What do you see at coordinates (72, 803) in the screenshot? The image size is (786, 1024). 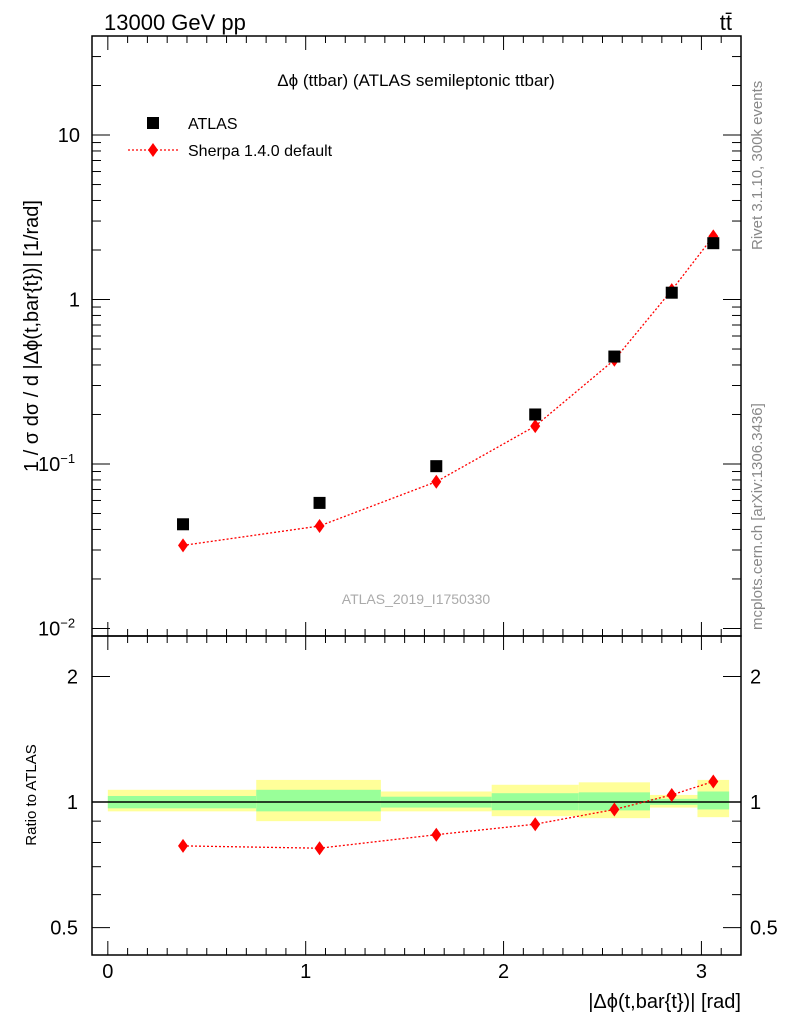 I see `ratio-y-tick-label-left: 1` at bounding box center [72, 803].